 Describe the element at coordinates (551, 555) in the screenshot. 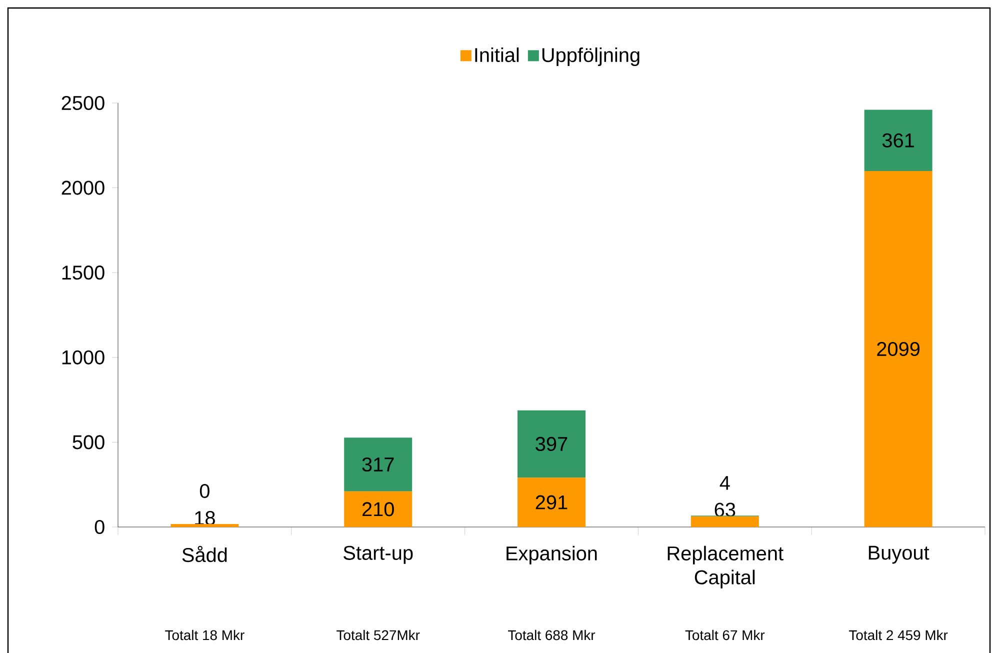

I see `x-tick-label: Expansion` at that location.